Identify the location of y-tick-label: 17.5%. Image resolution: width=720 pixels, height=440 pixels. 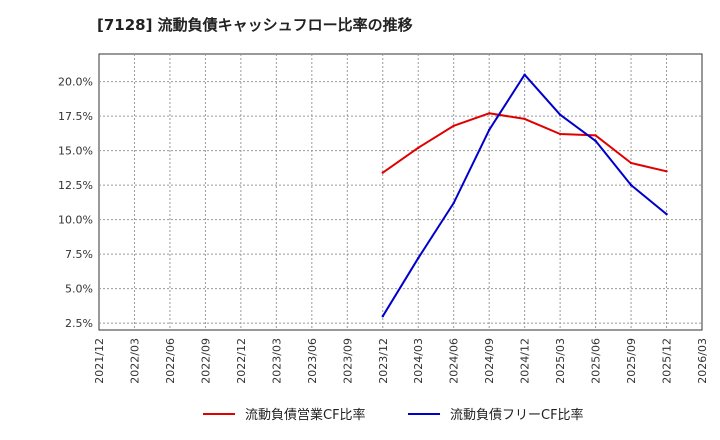
(75, 116).